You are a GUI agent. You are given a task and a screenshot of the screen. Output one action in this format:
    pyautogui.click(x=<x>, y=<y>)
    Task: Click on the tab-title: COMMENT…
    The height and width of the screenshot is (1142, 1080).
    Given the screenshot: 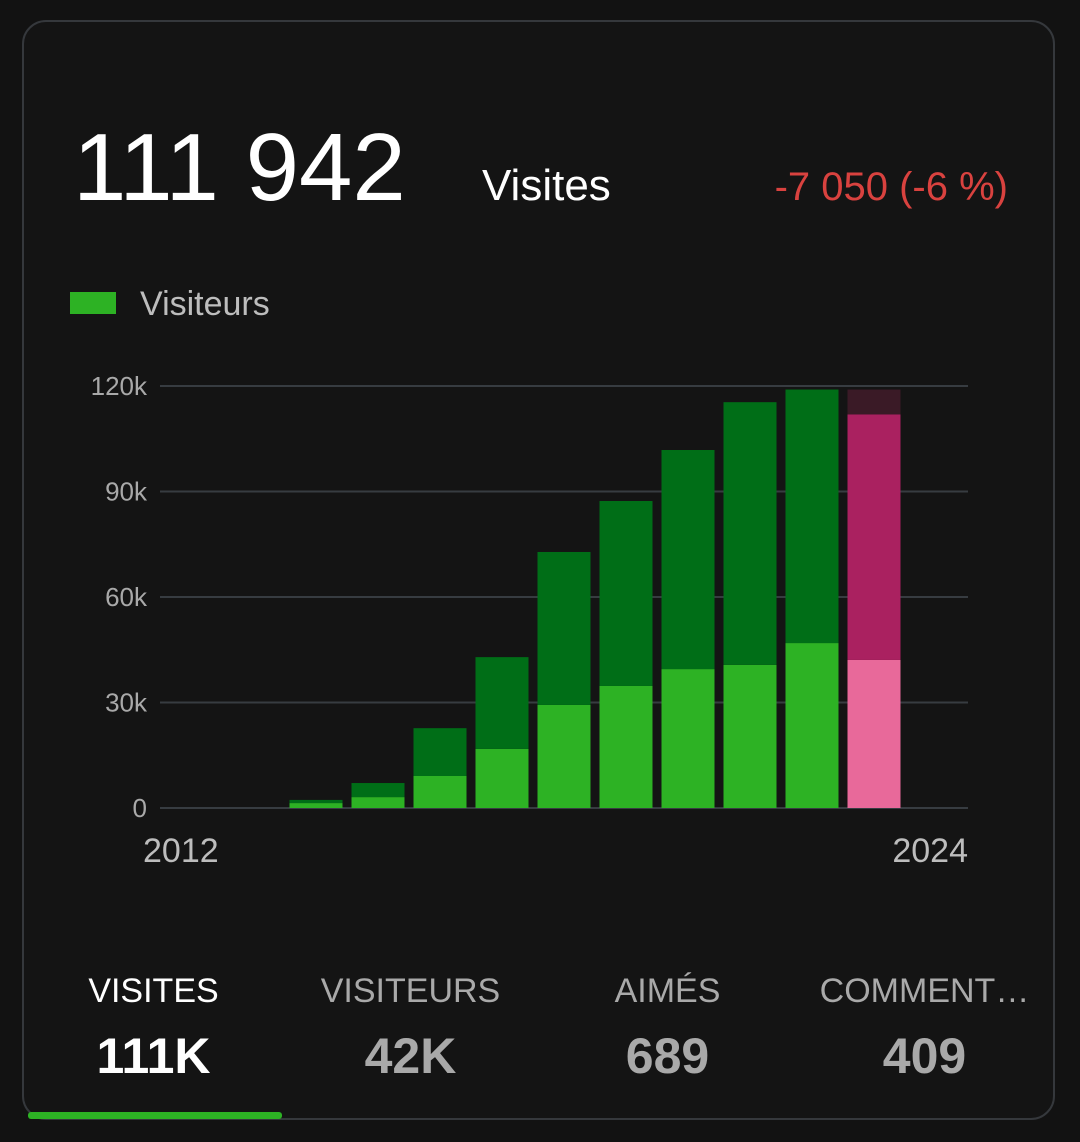 What is the action you would take?
    pyautogui.click(x=924, y=991)
    